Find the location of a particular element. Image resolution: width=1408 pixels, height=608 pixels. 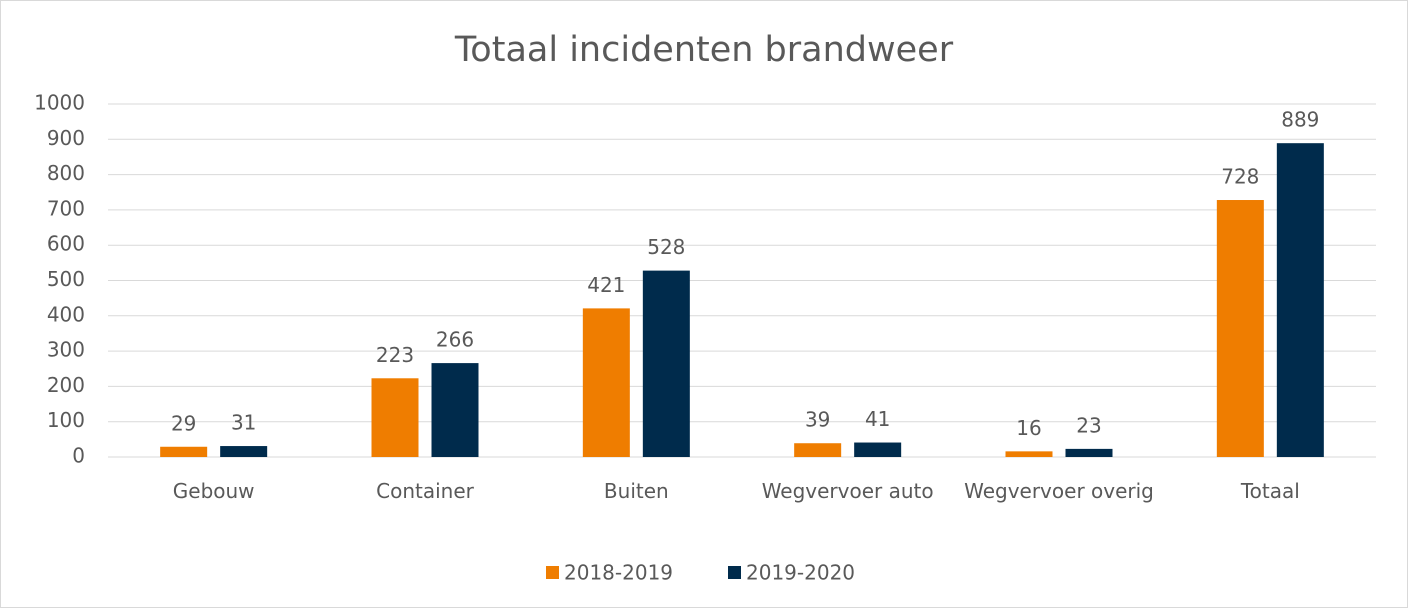

y-tick-label: 200 is located at coordinates (66, 385).